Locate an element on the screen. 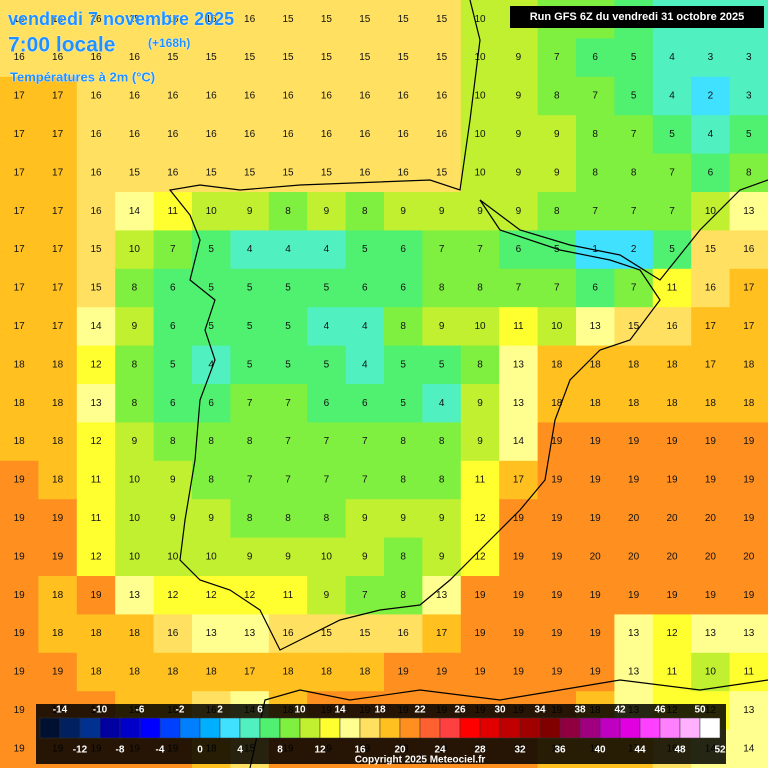 The image size is (768, 768). legend-label: -14 is located at coordinates (60, 710).